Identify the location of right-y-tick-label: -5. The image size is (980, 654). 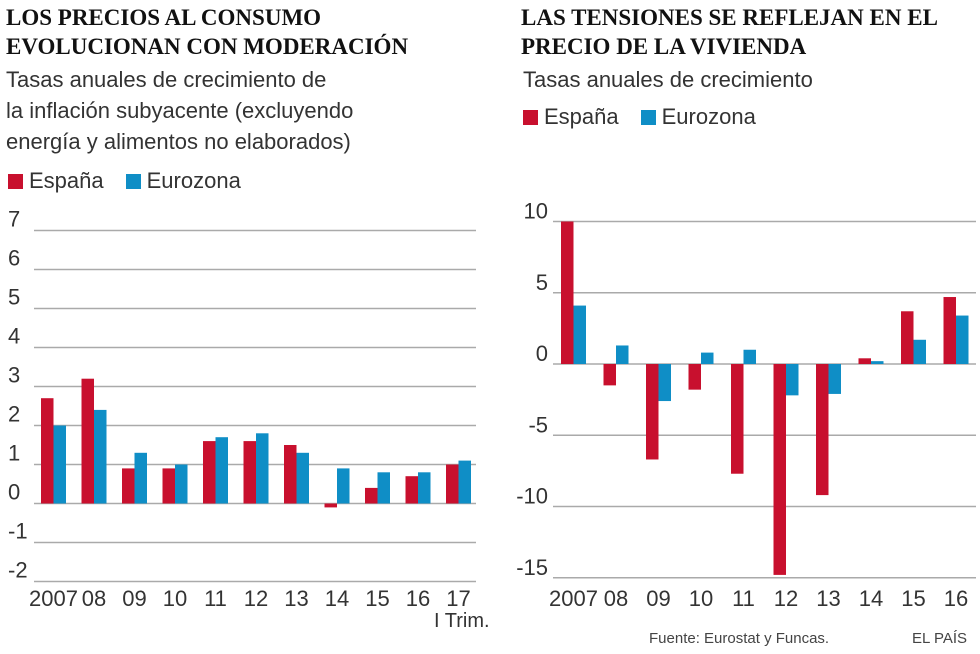
(538, 424).